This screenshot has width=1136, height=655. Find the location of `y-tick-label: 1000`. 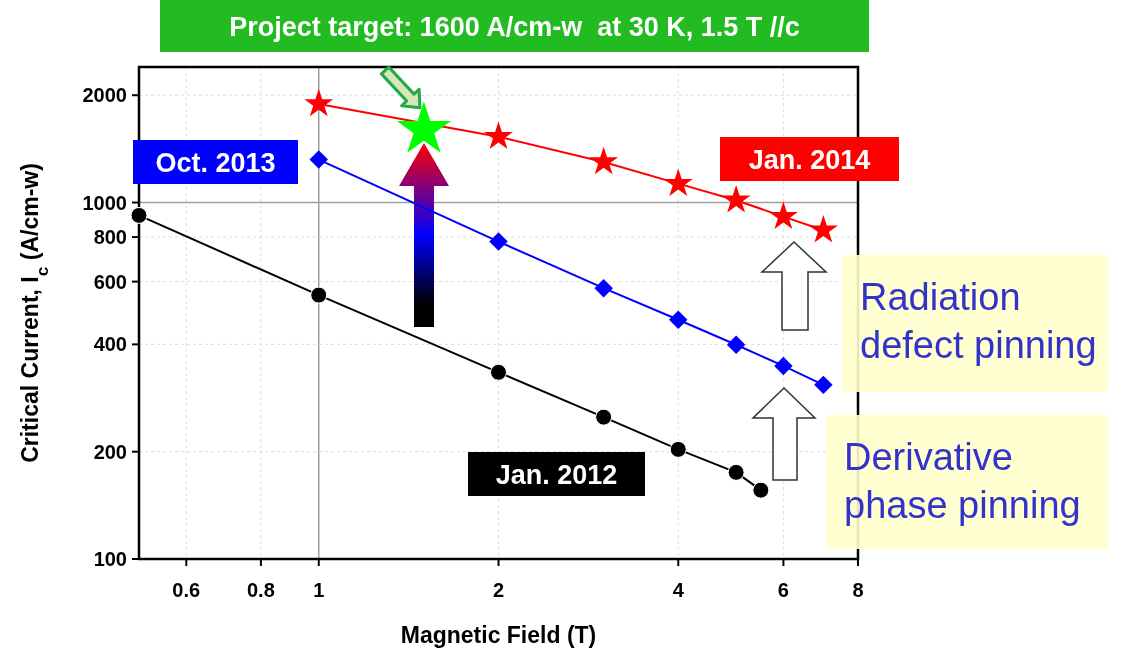

y-tick-label: 1000 is located at coordinates (104, 202).